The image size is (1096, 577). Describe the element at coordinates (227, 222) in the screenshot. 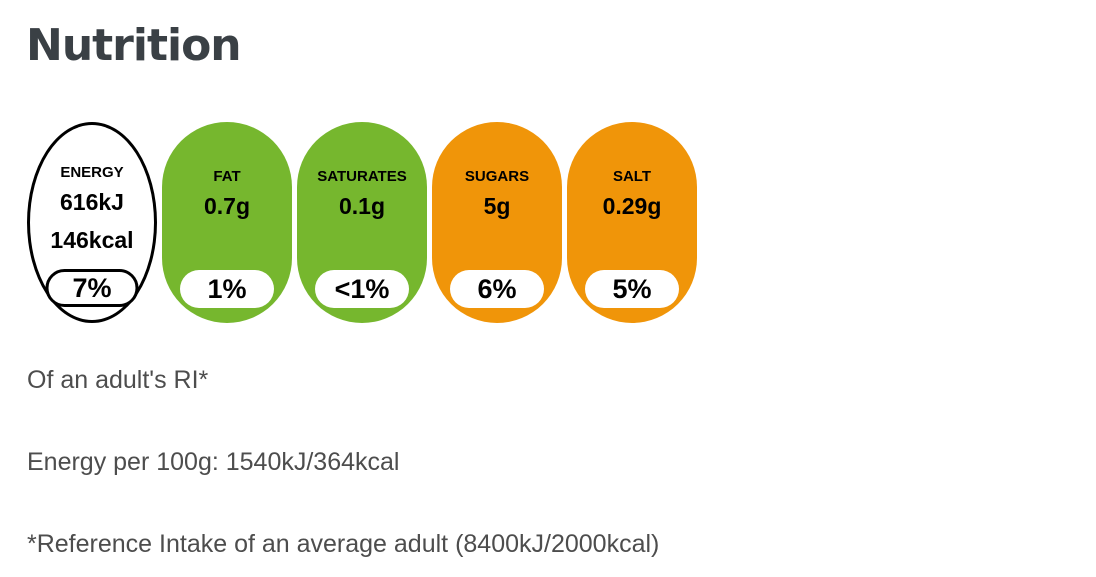

I see `nutrient-tile-fat: FAT 0.7g 1%` at that location.